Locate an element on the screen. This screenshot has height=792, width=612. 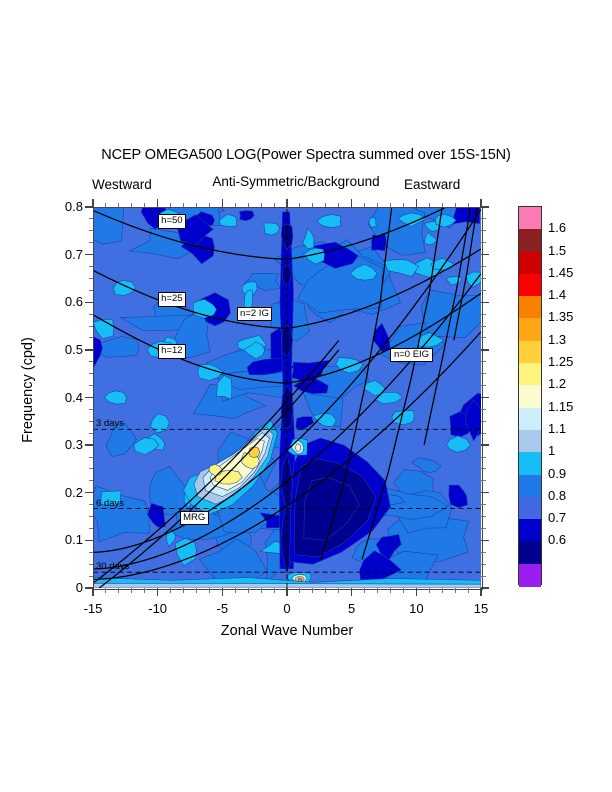
direction-label-westward: Westward is located at coordinates (122, 184).